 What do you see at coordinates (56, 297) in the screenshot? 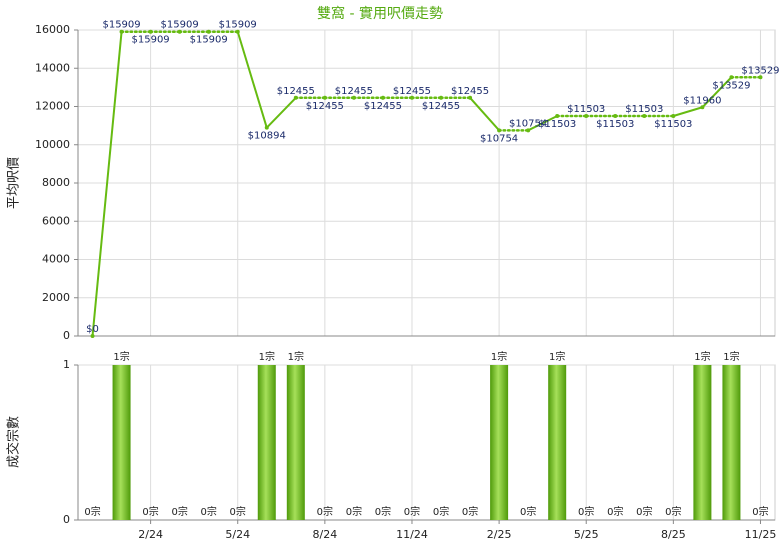
I see `y-tick-label: 2000` at bounding box center [56, 297].